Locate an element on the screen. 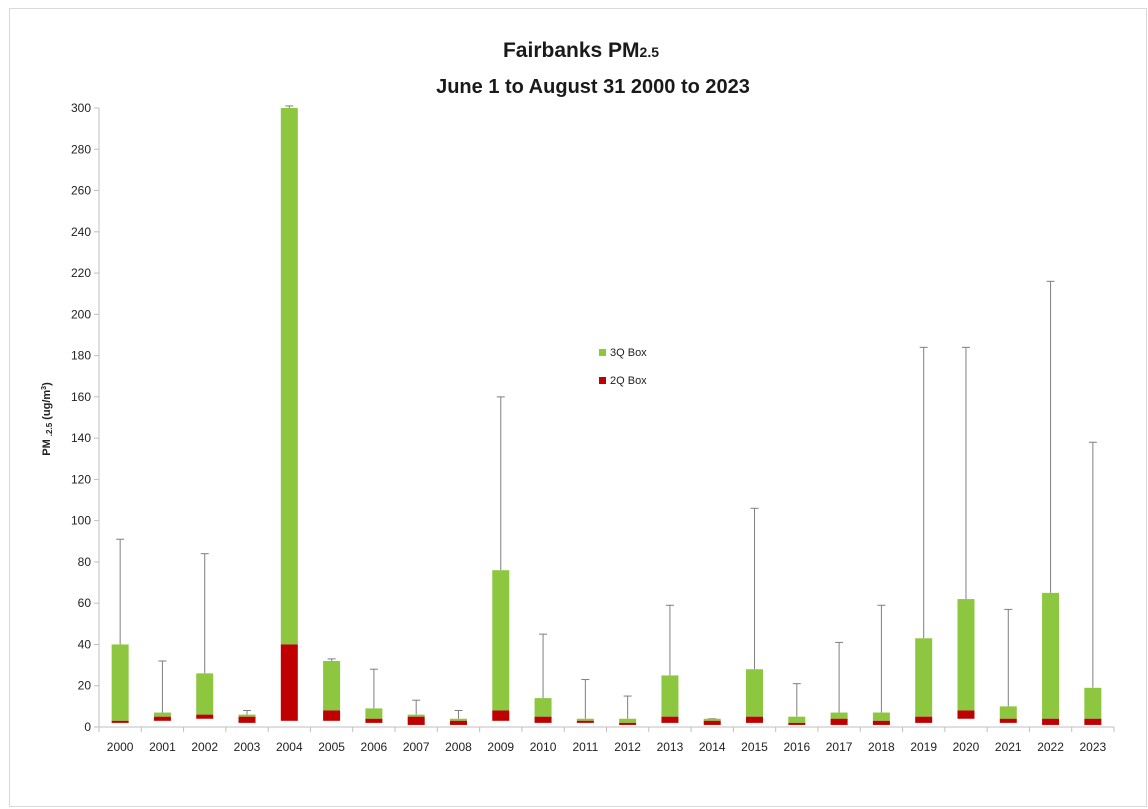 This screenshot has height=809, width=1148. y-tick-label: 0 is located at coordinates (87, 727).